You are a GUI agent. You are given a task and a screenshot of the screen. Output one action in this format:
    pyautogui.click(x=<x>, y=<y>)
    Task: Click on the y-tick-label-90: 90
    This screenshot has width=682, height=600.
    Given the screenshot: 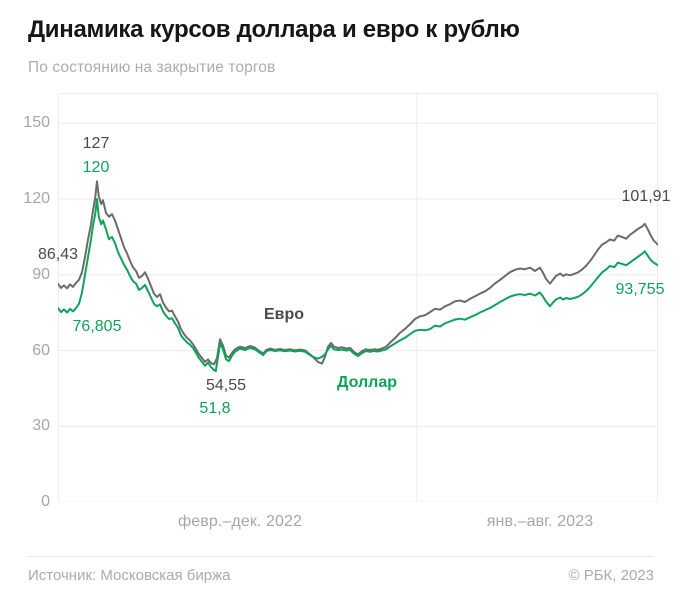 What is the action you would take?
    pyautogui.click(x=41, y=274)
    